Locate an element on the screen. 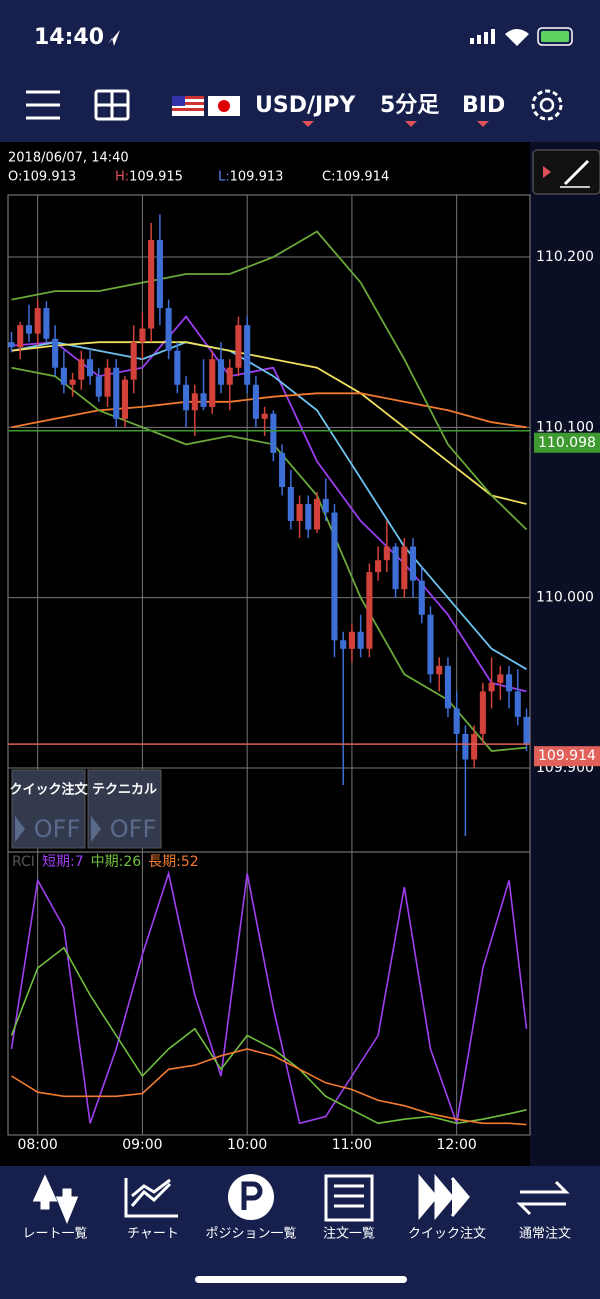 This screenshot has width=600, height=1299. toggle-arrow is located at coordinates (20, 829).